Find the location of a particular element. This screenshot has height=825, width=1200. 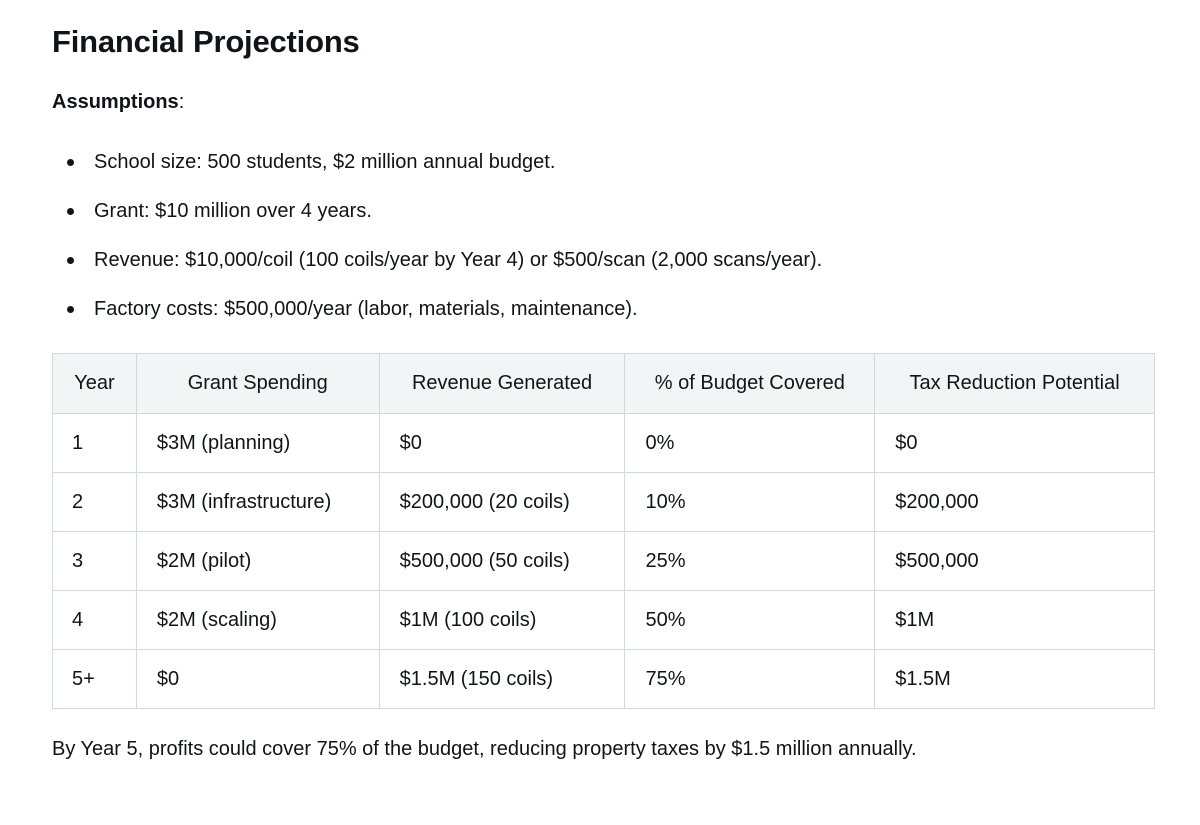

table-row: 5+ $0 $1.5M (150 coils) 75% $1.5M is located at coordinates (603, 679).